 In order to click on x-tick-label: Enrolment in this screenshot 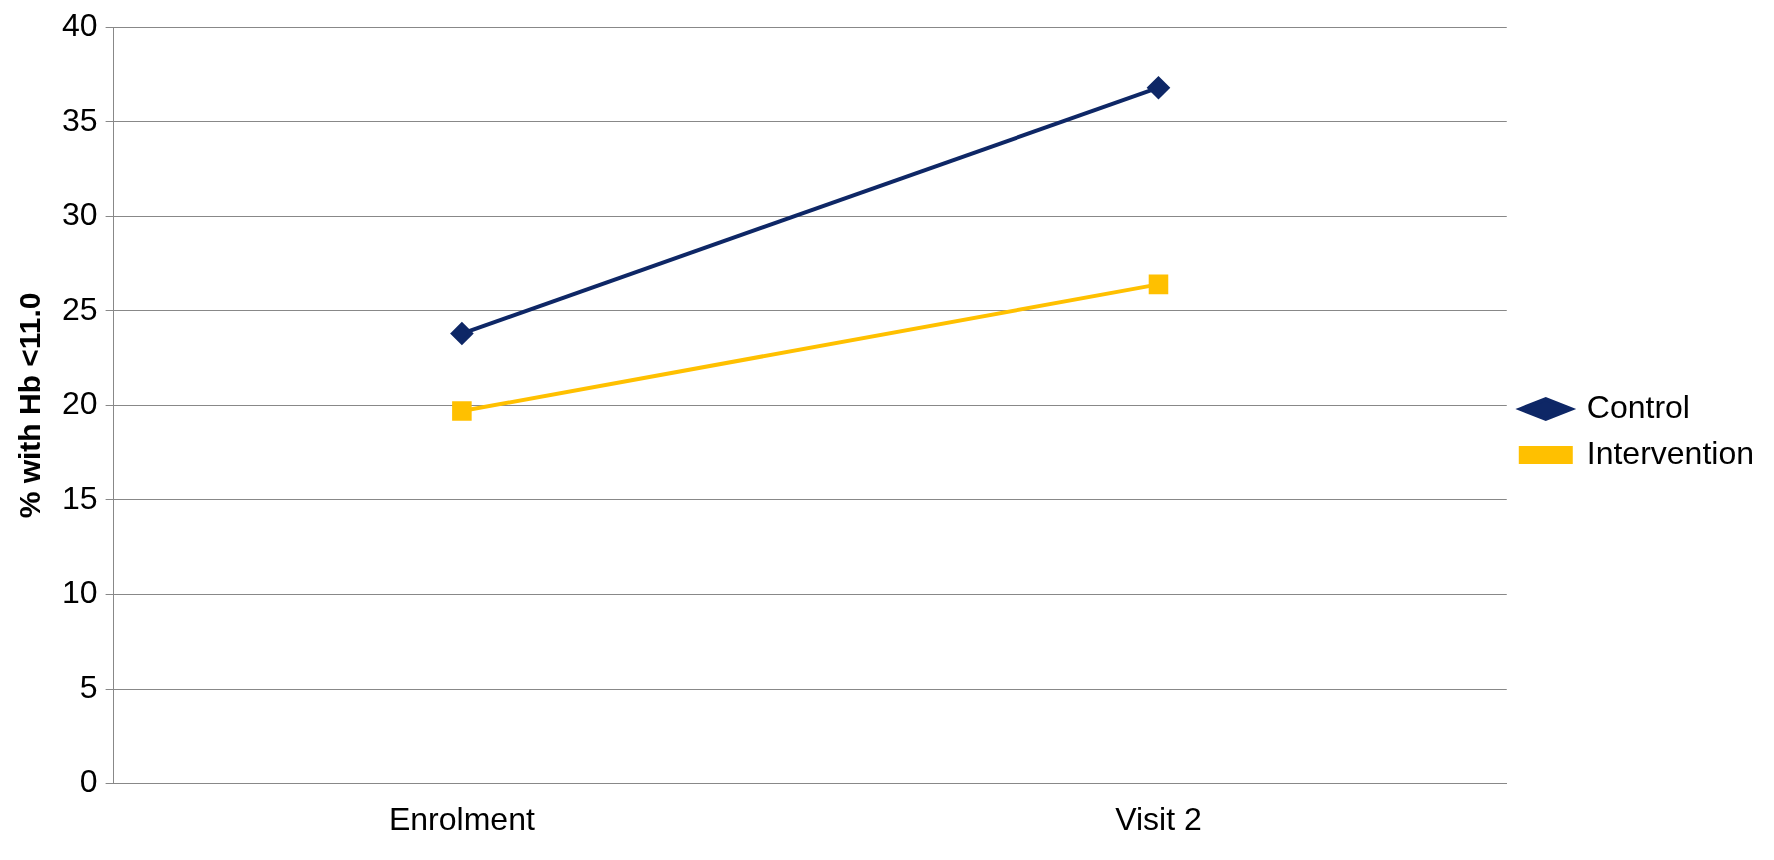, I will do `click(461, 818)`.